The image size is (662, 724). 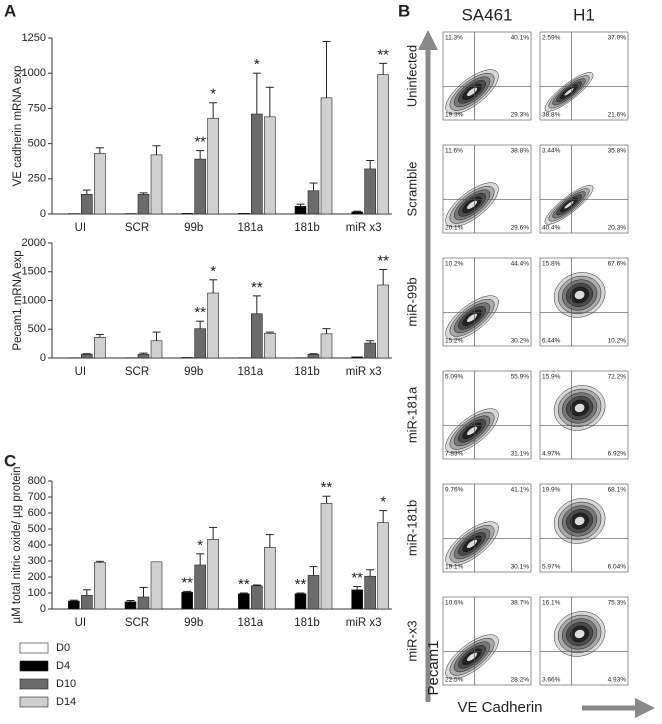 What do you see at coordinates (37, 593) in the screenshot?
I see `y-tick-label: 100` at bounding box center [37, 593].